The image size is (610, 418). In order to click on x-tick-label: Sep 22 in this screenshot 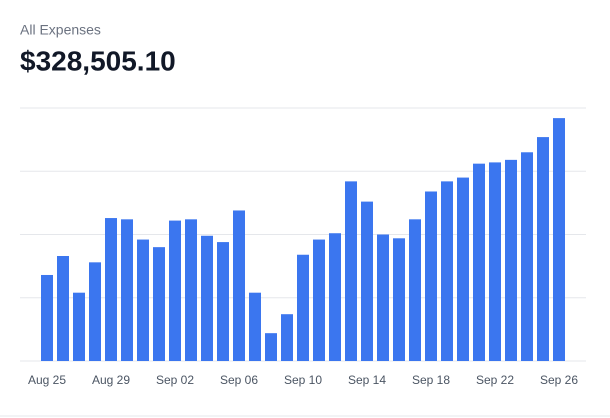, I will do `click(495, 380)`.